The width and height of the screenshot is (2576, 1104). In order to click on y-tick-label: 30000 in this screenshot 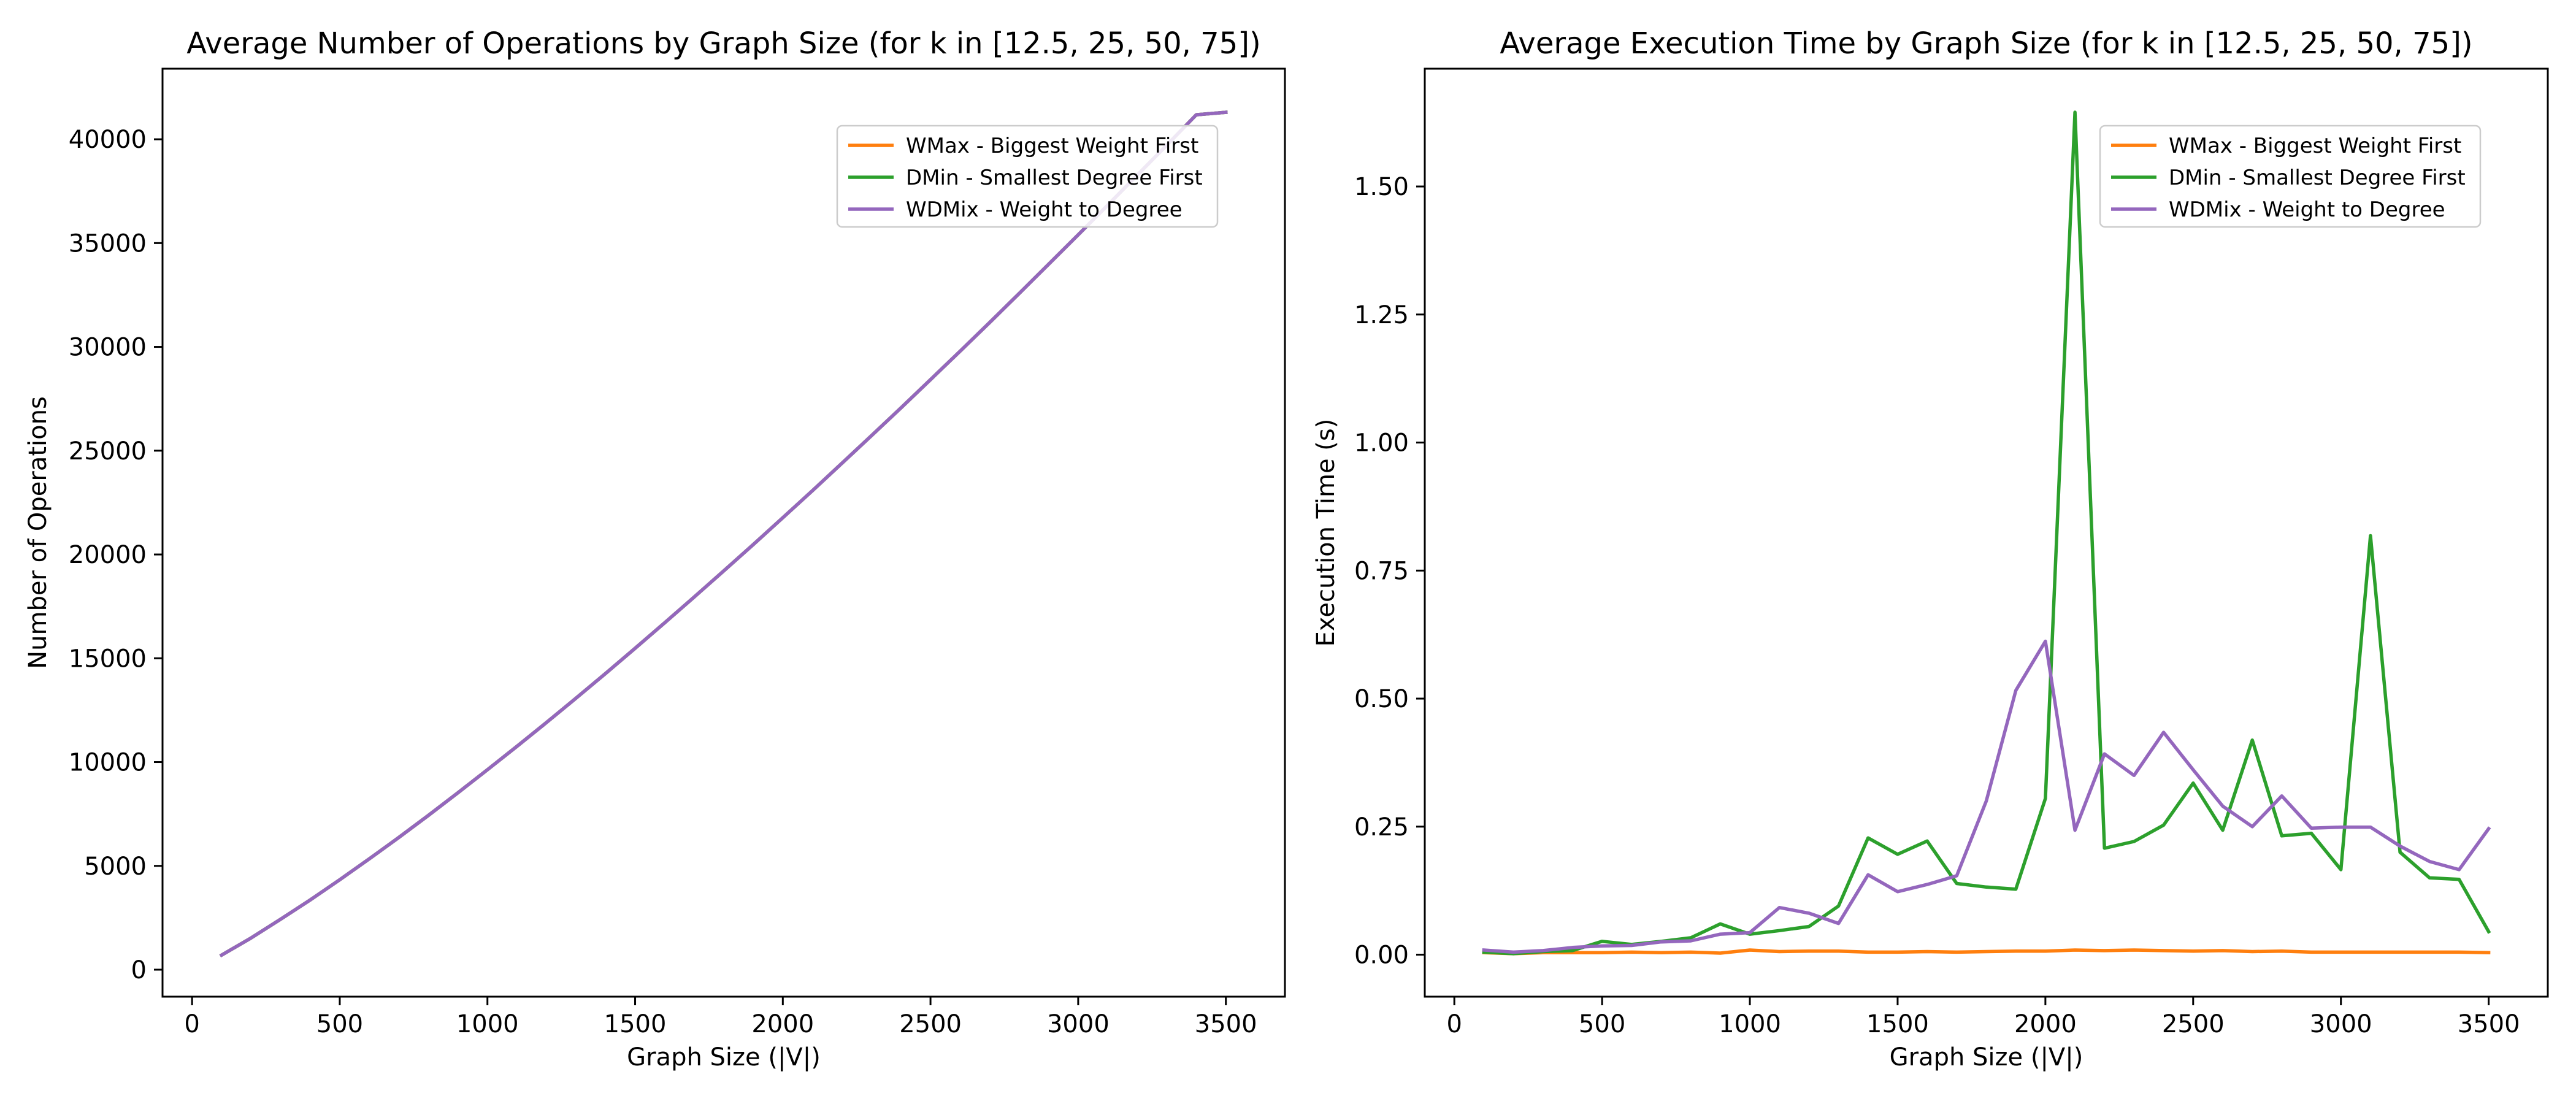, I will do `click(108, 348)`.